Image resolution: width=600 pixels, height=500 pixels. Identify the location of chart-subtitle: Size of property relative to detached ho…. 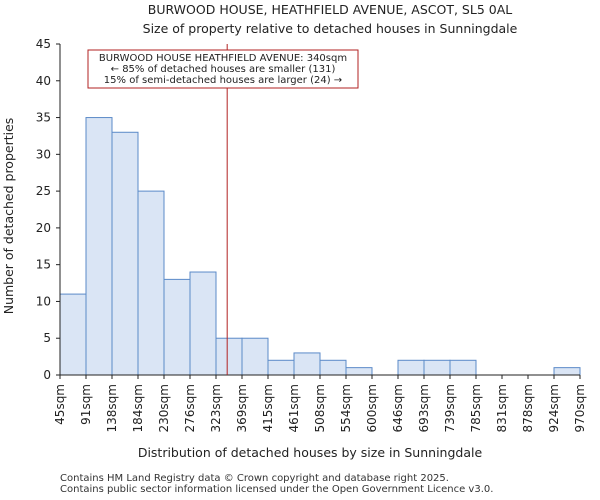
(330, 28).